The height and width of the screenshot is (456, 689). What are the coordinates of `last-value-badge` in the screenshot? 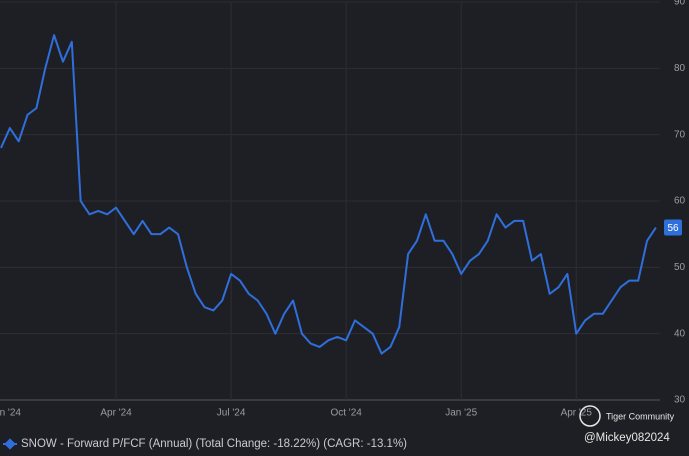 It's located at (673, 227).